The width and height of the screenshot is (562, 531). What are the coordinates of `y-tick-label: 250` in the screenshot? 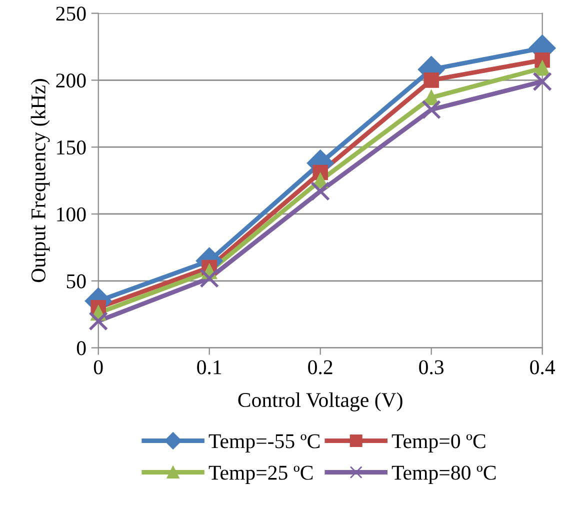 It's located at (71, 13).